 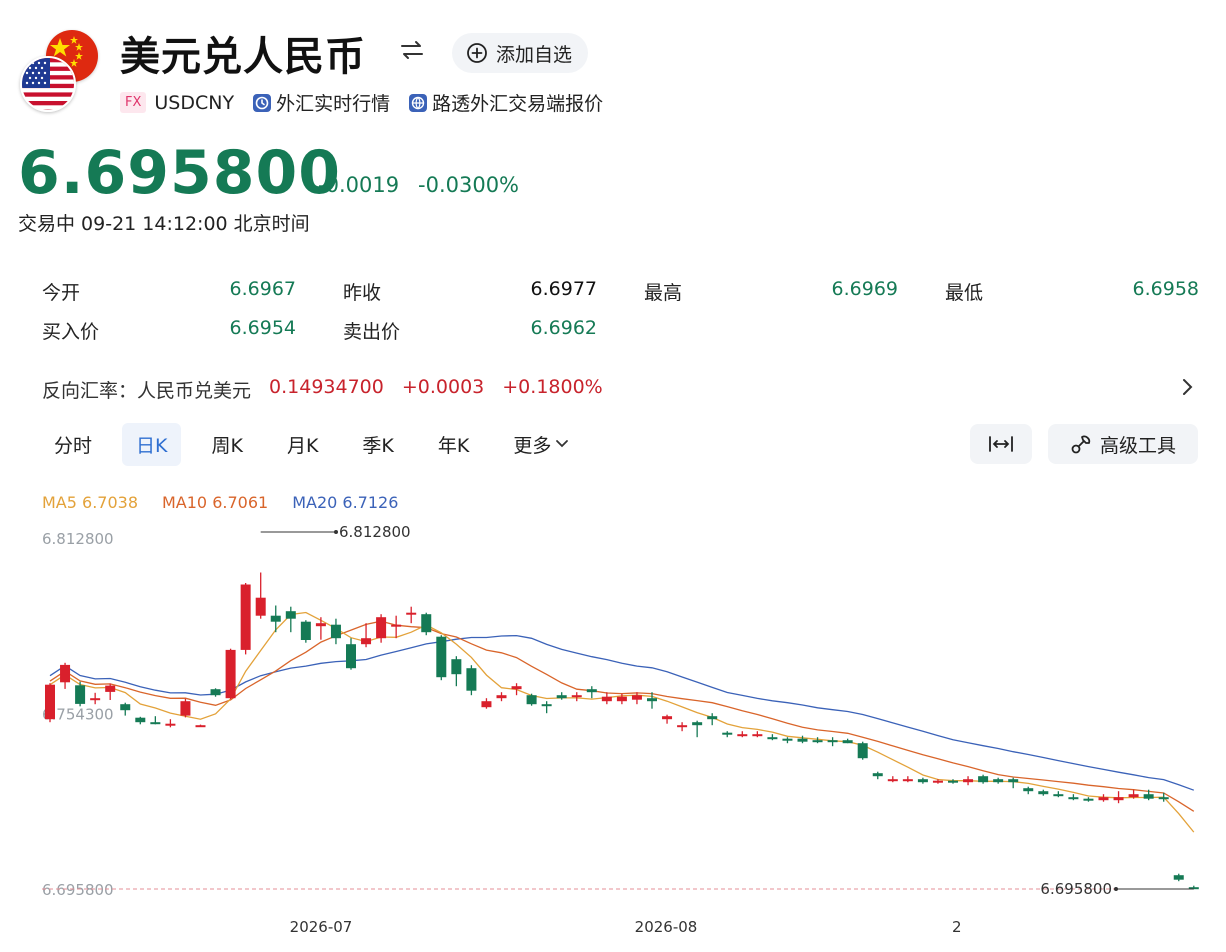 What do you see at coordinates (562, 444) in the screenshot?
I see `chevron-down-icon` at bounding box center [562, 444].